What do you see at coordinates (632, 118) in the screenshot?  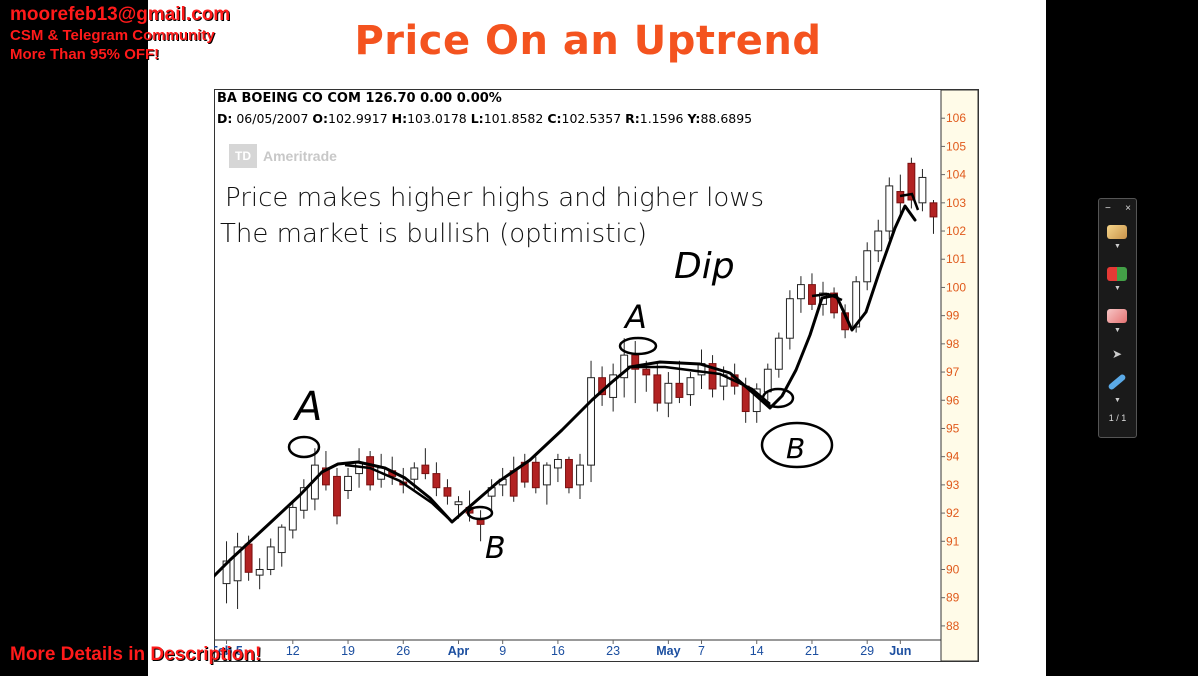 I see `range-label: R:` at bounding box center [632, 118].